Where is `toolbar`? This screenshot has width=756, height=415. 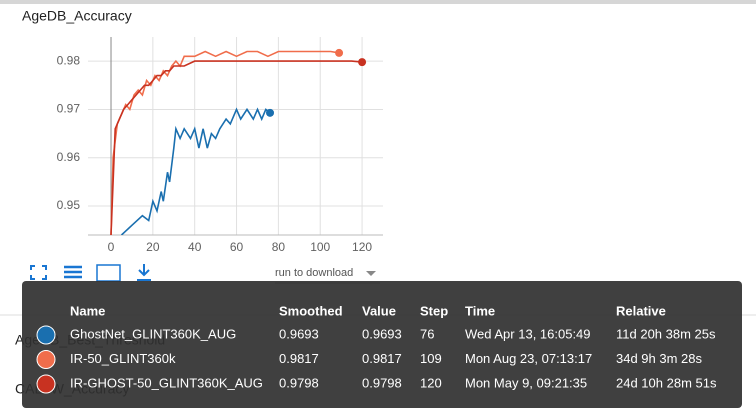 toolbar is located at coordinates (90, 273).